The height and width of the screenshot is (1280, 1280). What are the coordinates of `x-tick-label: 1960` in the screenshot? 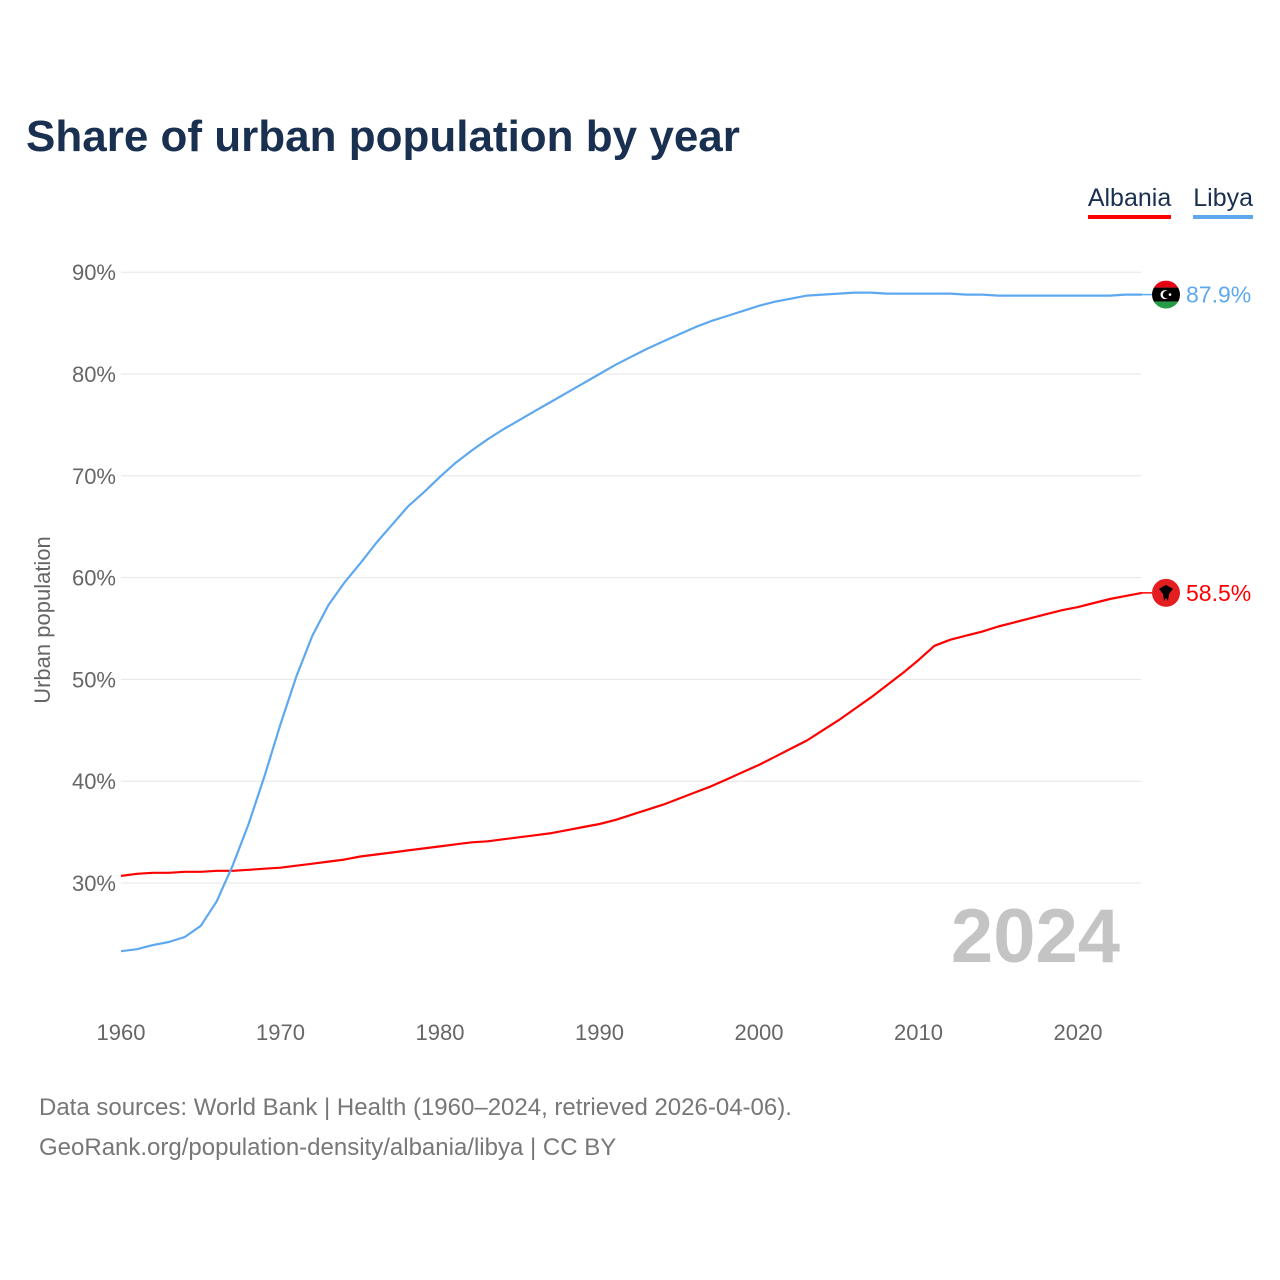 It's located at (121, 1032).